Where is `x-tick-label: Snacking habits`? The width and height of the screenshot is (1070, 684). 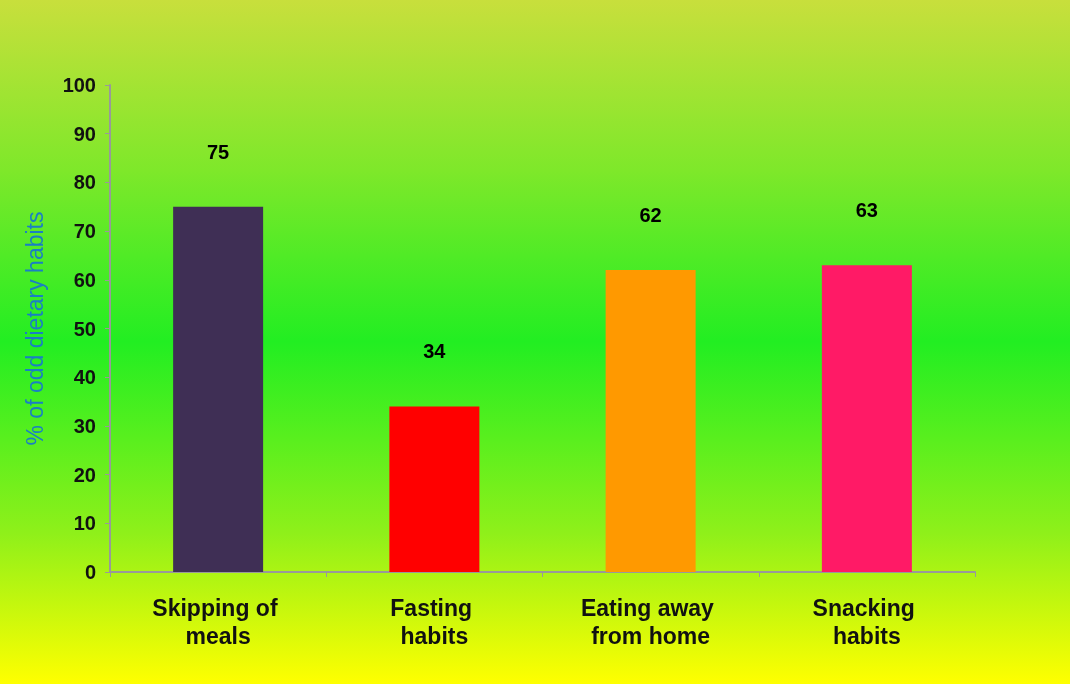 x-tick-label: Snacking habits is located at coordinates (867, 622).